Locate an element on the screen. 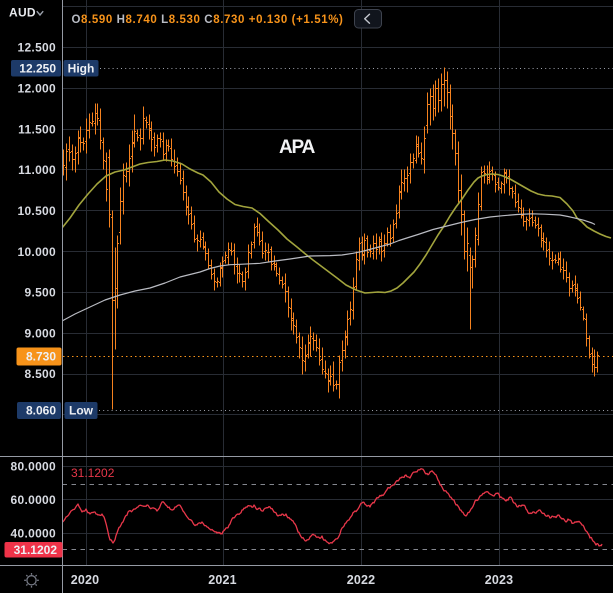 The width and height of the screenshot is (613, 593). svg-text: 11.500 is located at coordinates (37, 129).